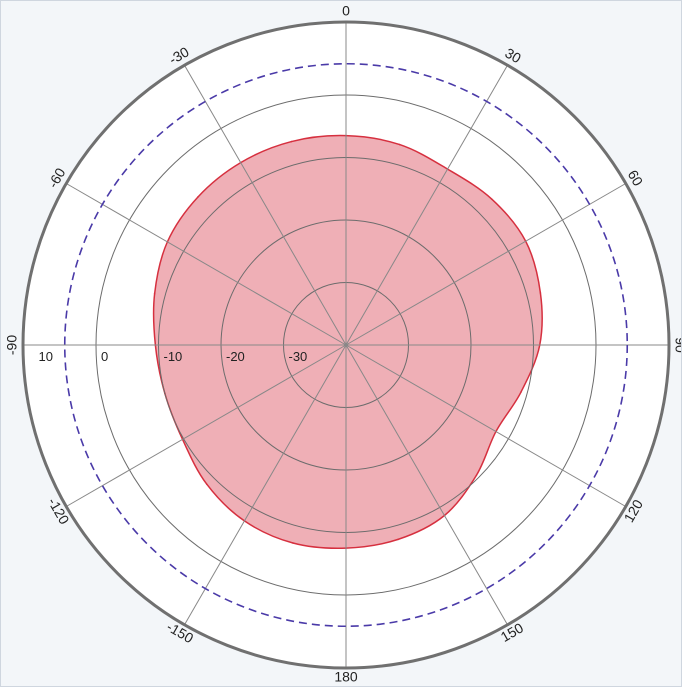 The width and height of the screenshot is (682, 687). I want to click on angle-tick-label-1: 30, so click(513, 56).